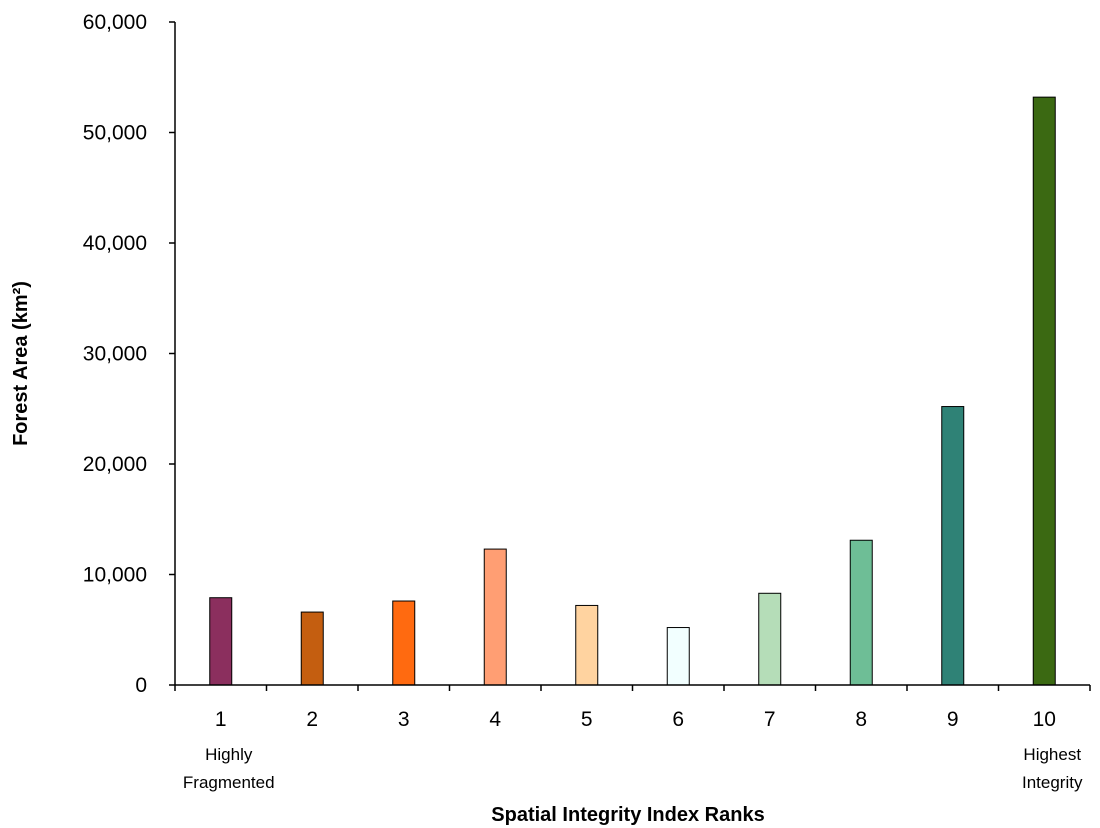  Describe the element at coordinates (229, 782) in the screenshot. I see `x-tick-sublabel: Fragmented` at that location.